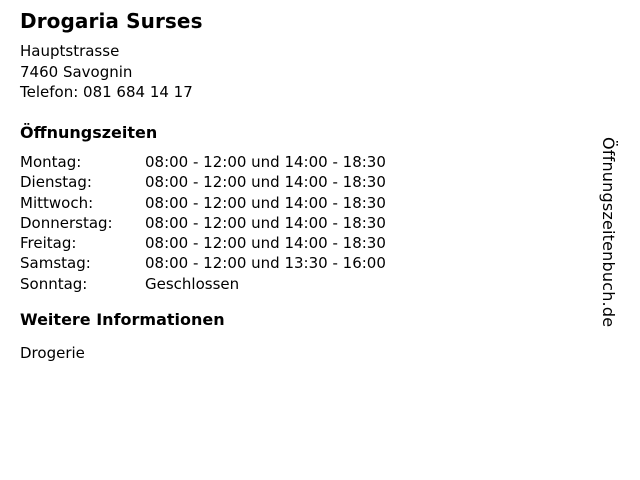 The width and height of the screenshot is (640, 480). I want to click on address-city: 7460 Savognin, so click(76, 71).